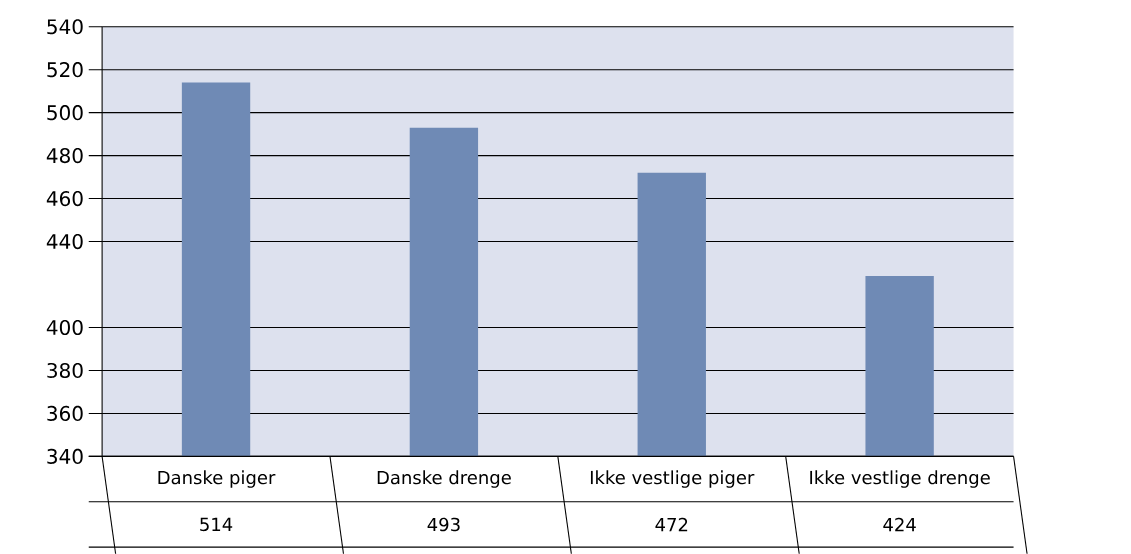  Describe the element at coordinates (65, 456) in the screenshot. I see `y-tick-label: 340` at that location.